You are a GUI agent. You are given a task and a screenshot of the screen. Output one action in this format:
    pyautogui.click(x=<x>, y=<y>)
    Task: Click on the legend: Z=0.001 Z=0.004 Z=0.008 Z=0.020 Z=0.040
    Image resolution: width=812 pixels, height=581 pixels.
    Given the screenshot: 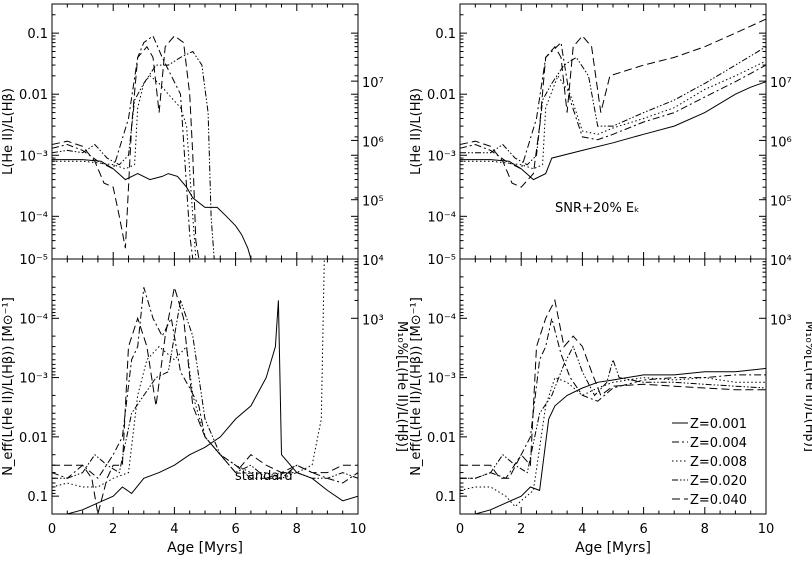 What is the action you would take?
    pyautogui.click(x=709, y=462)
    